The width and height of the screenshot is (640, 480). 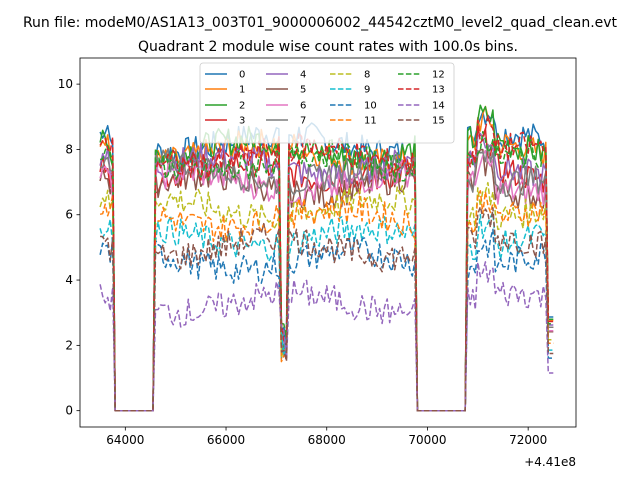 I want to click on legend-label: 1, so click(x=242, y=90).